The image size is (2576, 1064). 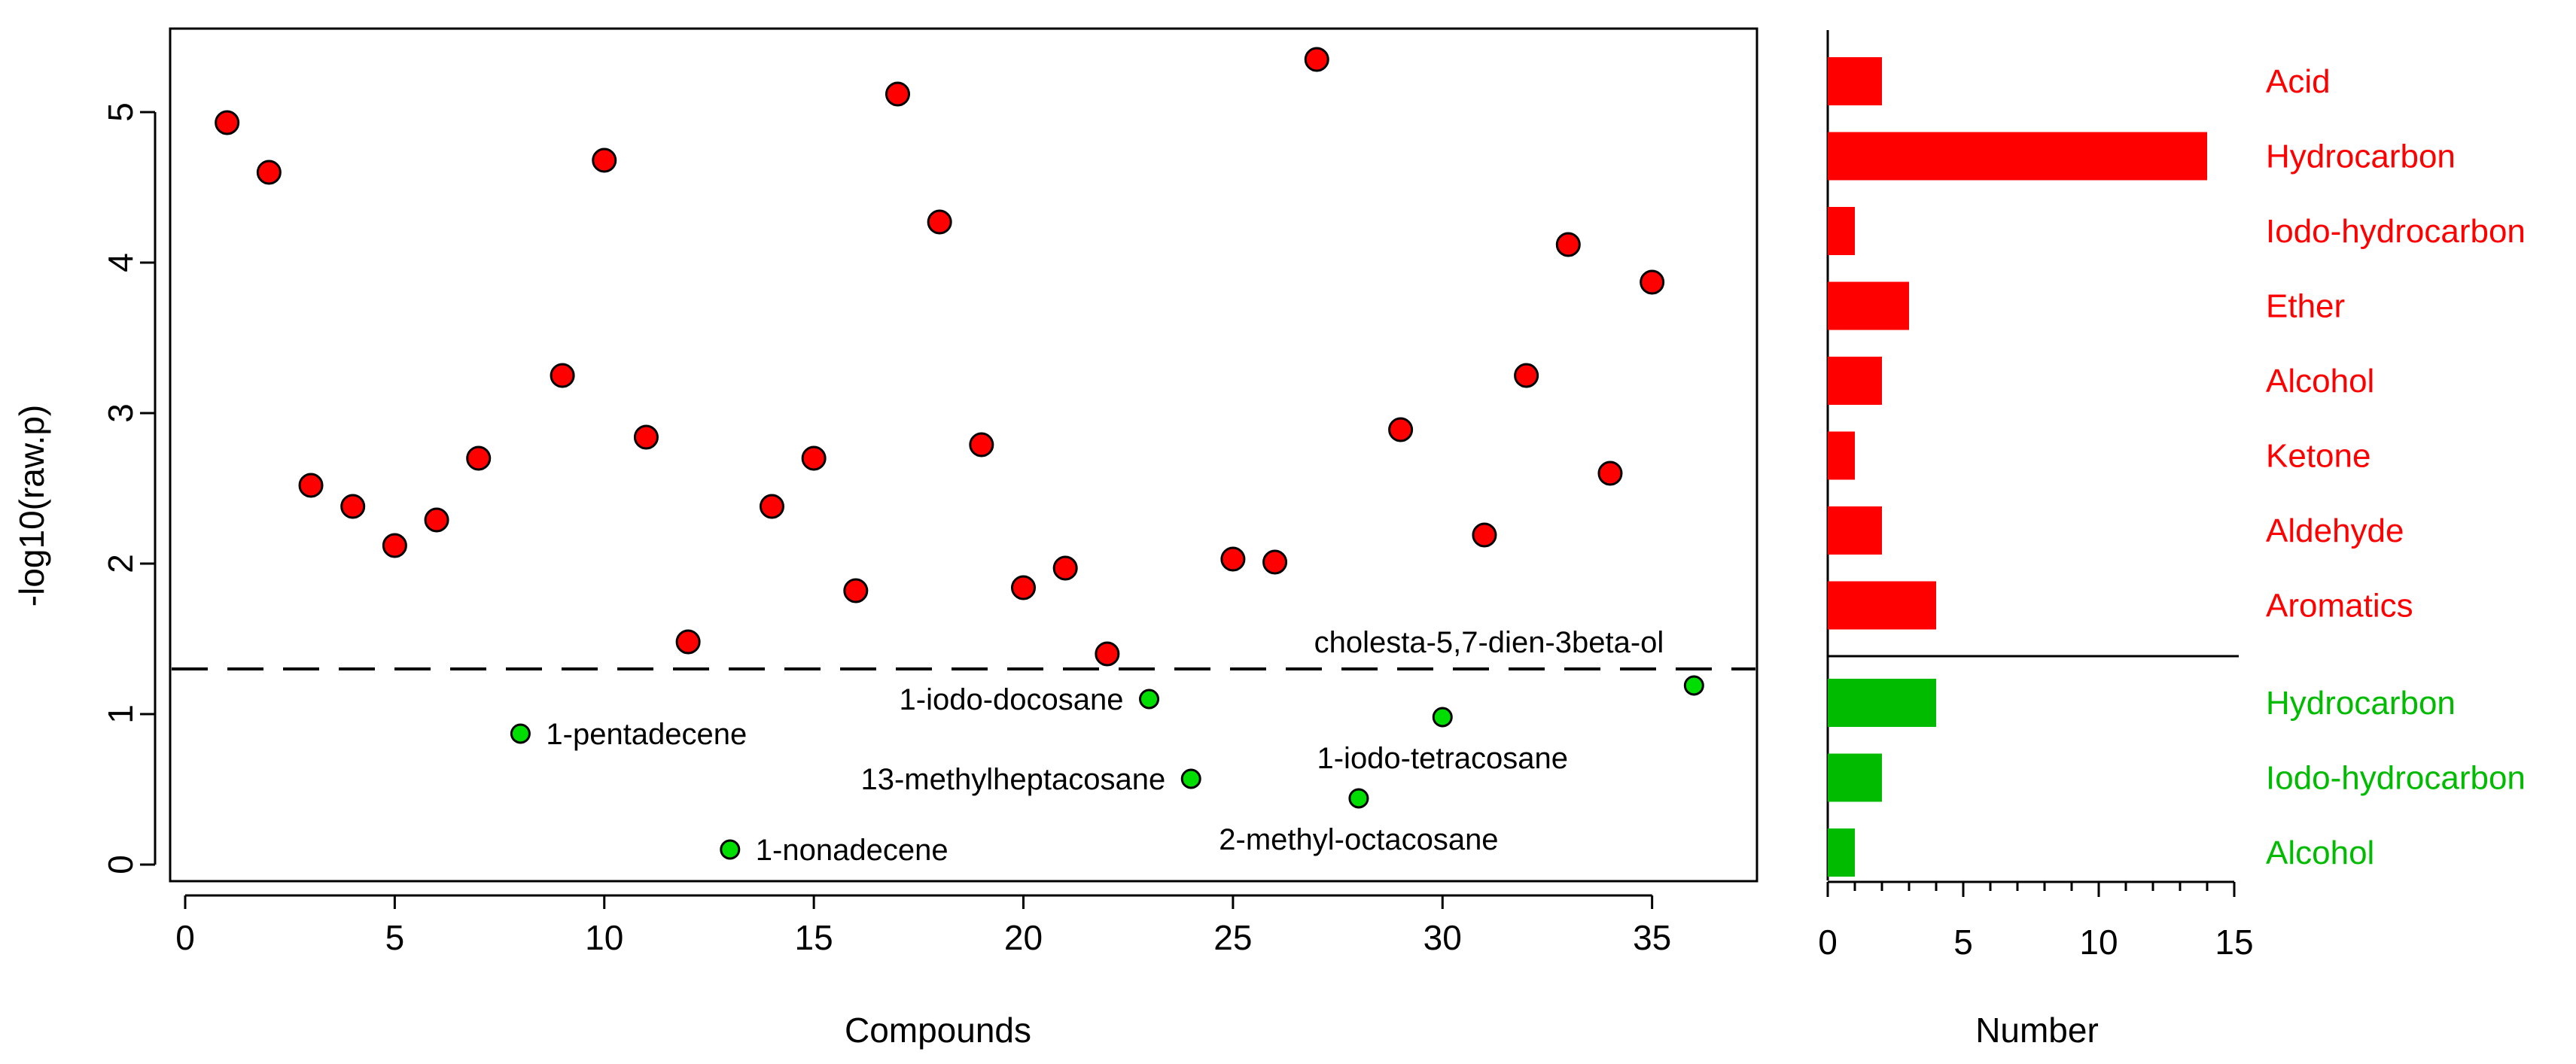 What do you see at coordinates (185, 937) in the screenshot?
I see `x-tick-label: 0` at bounding box center [185, 937].